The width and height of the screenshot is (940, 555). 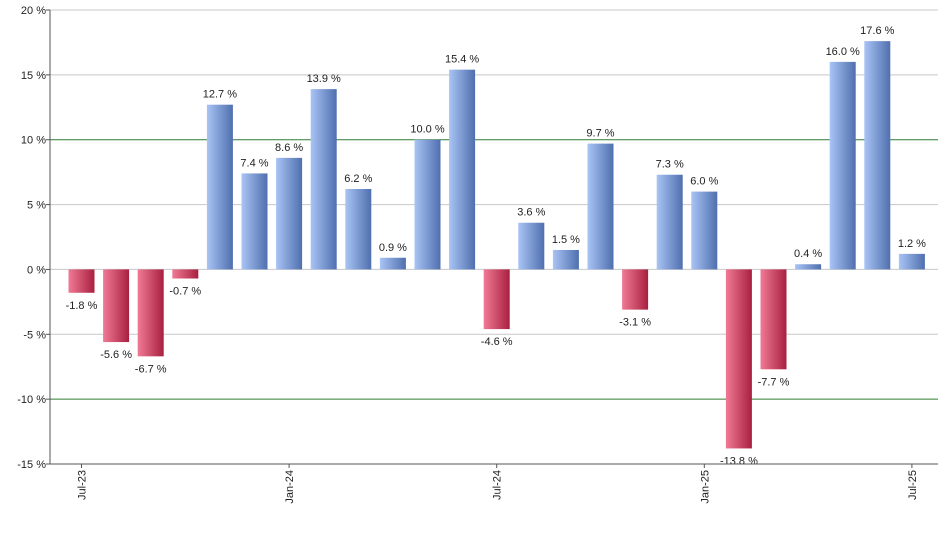 I want to click on bar-data-label: -3.1 %, so click(x=635, y=323).